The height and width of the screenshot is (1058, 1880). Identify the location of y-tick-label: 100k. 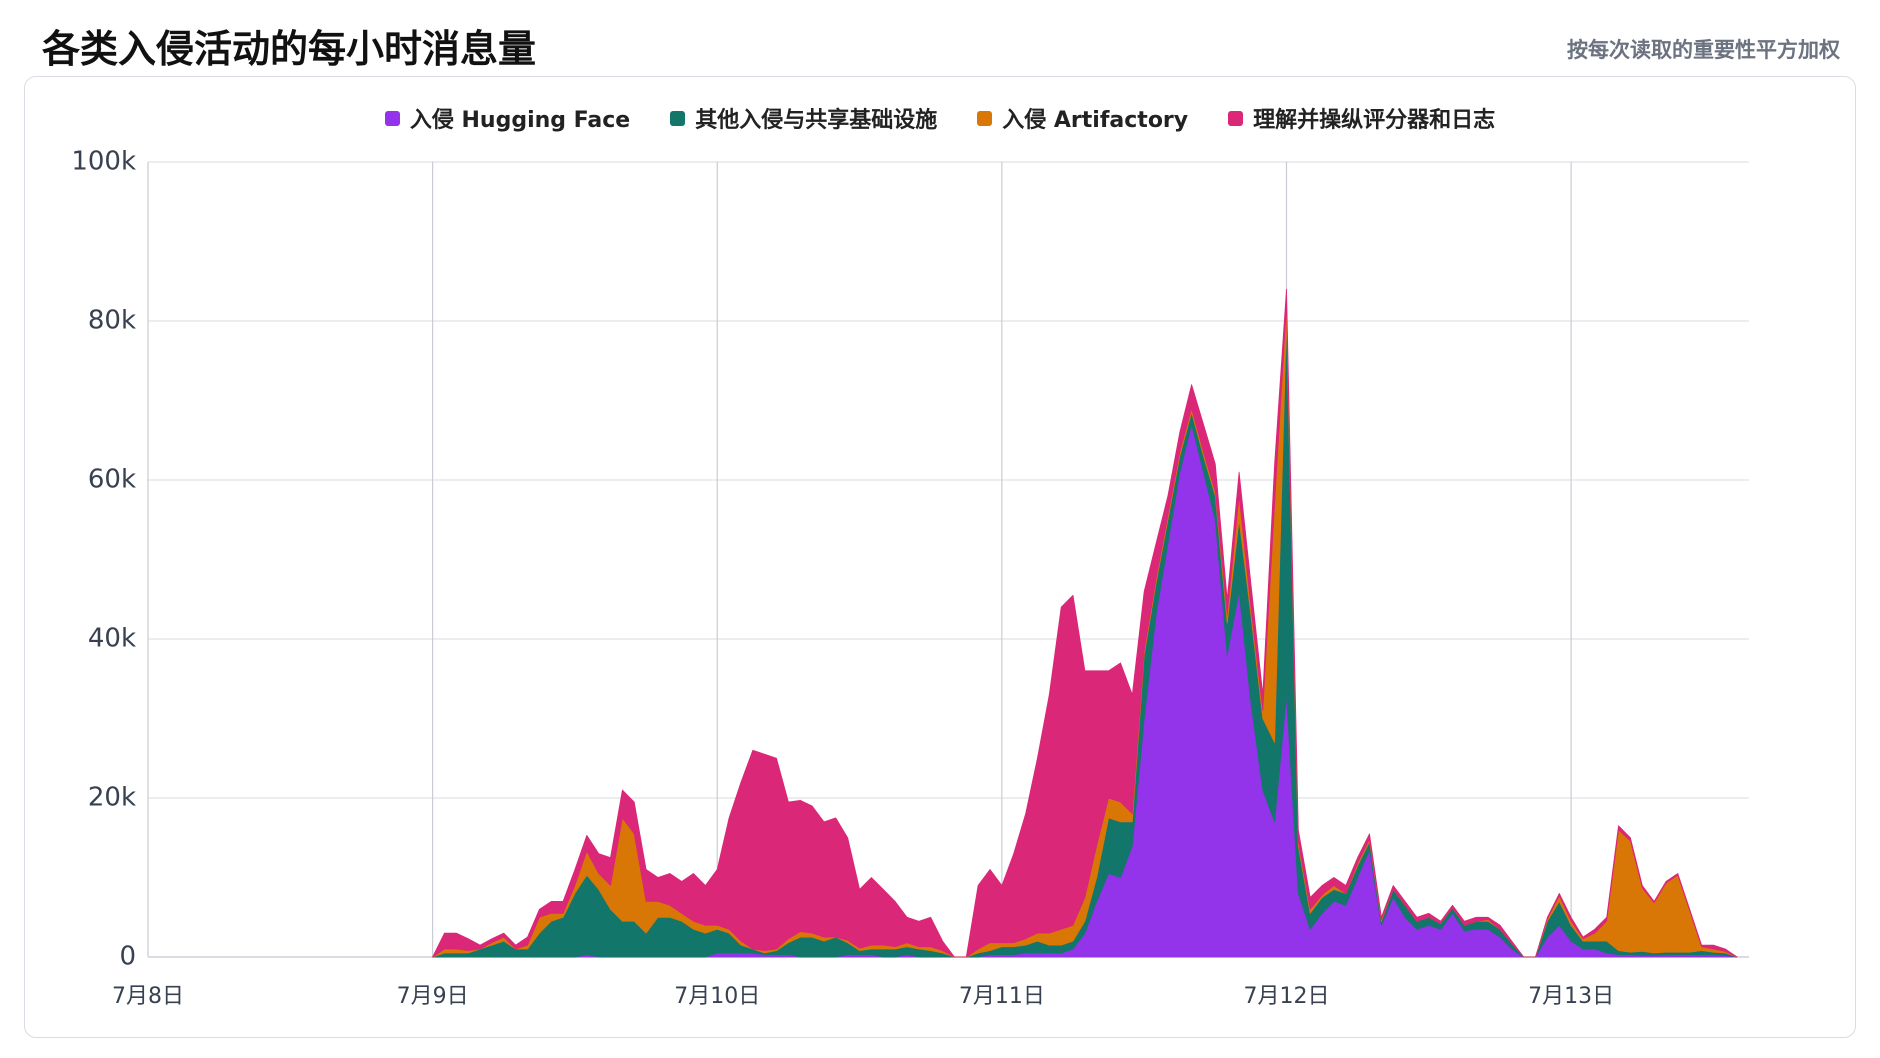
(103, 162).